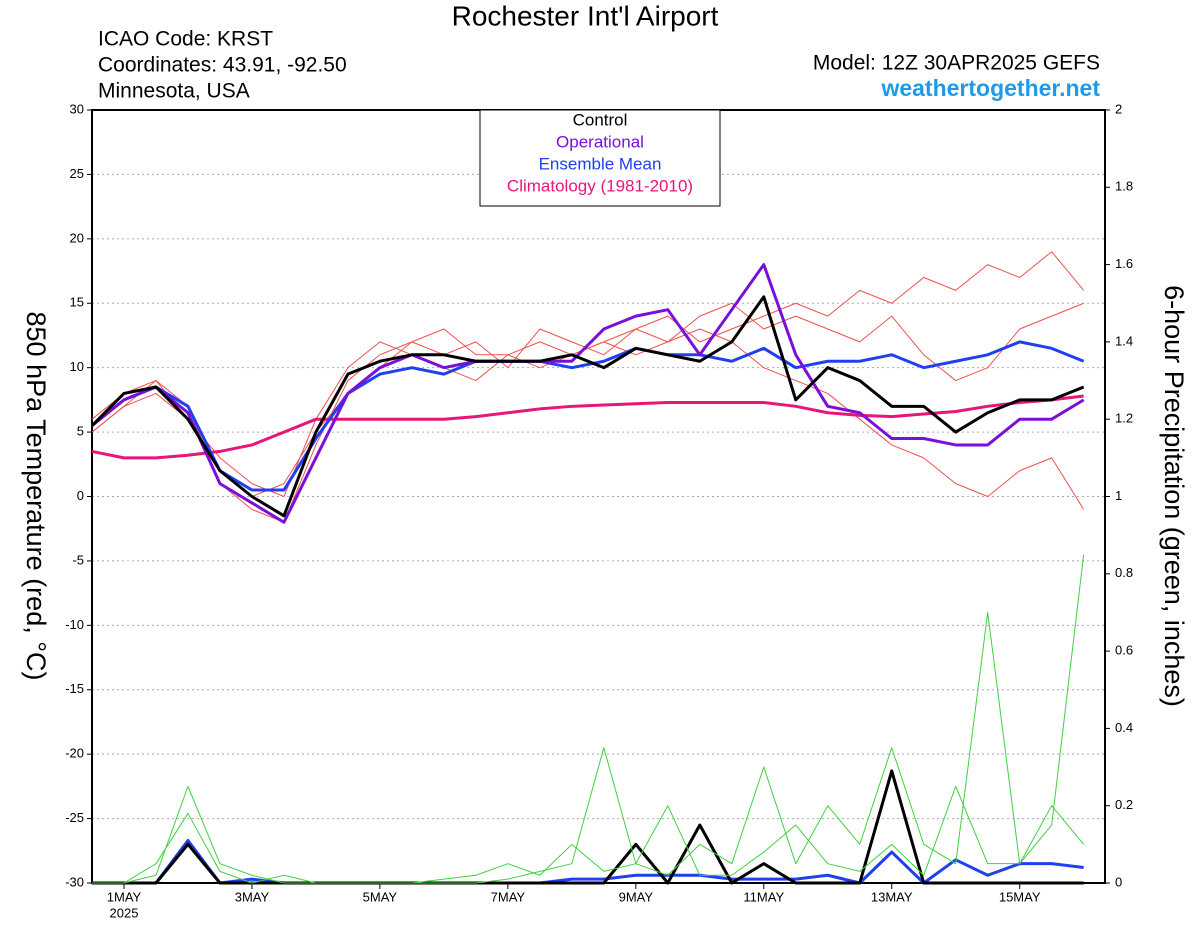 Image resolution: width=1200 pixels, height=927 pixels. Describe the element at coordinates (124, 912) in the screenshot. I see `x-year-label: 2025` at that location.